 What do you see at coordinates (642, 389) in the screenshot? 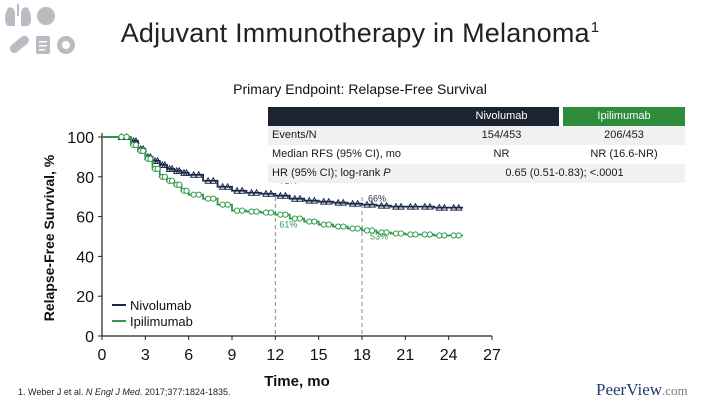
I see `brand-logo: PeerView.com` at bounding box center [642, 389].